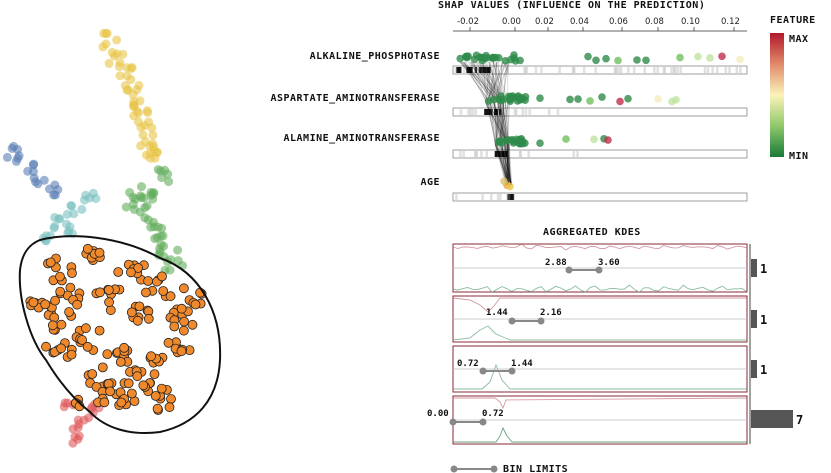 The width and height of the screenshot is (831, 473). I want to click on shap-tick-label: -0.02, so click(468, 22).